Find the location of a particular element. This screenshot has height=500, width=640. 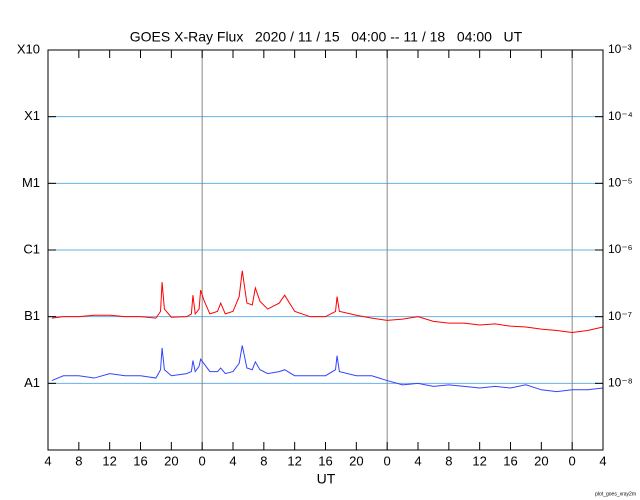

y2-tick-label: 10⁻⁸ is located at coordinates (620, 383).